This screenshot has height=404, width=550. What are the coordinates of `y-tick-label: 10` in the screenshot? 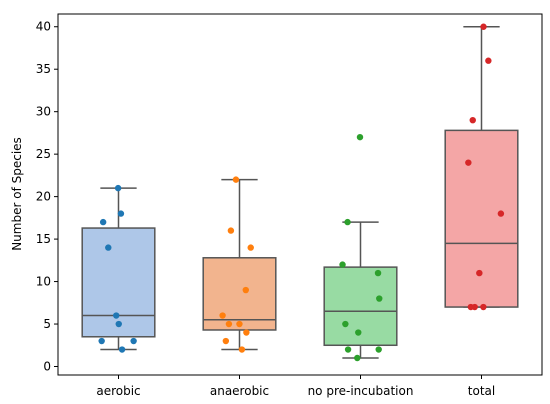 It's located at (43, 282).